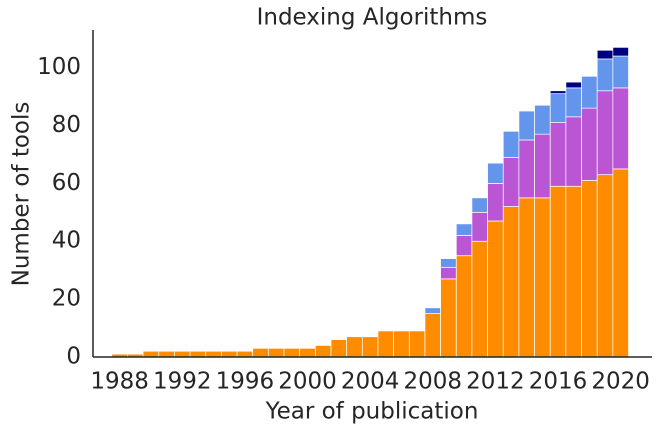 The image size is (658, 433). I want to click on y-tick-label: 20, so click(66, 299).